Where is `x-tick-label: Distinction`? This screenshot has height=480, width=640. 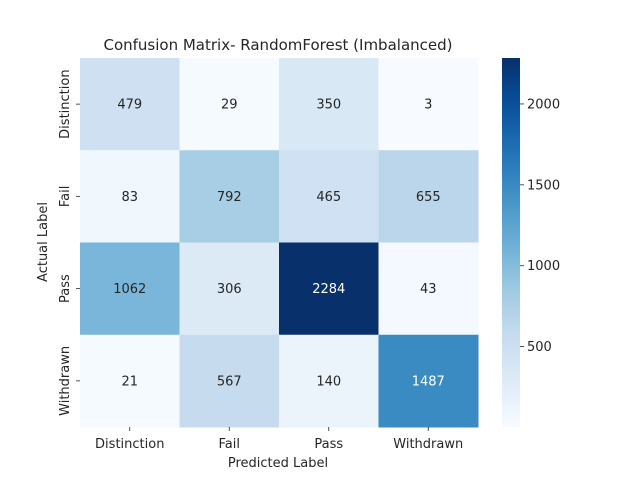 x-tick-label: Distinction is located at coordinates (129, 444).